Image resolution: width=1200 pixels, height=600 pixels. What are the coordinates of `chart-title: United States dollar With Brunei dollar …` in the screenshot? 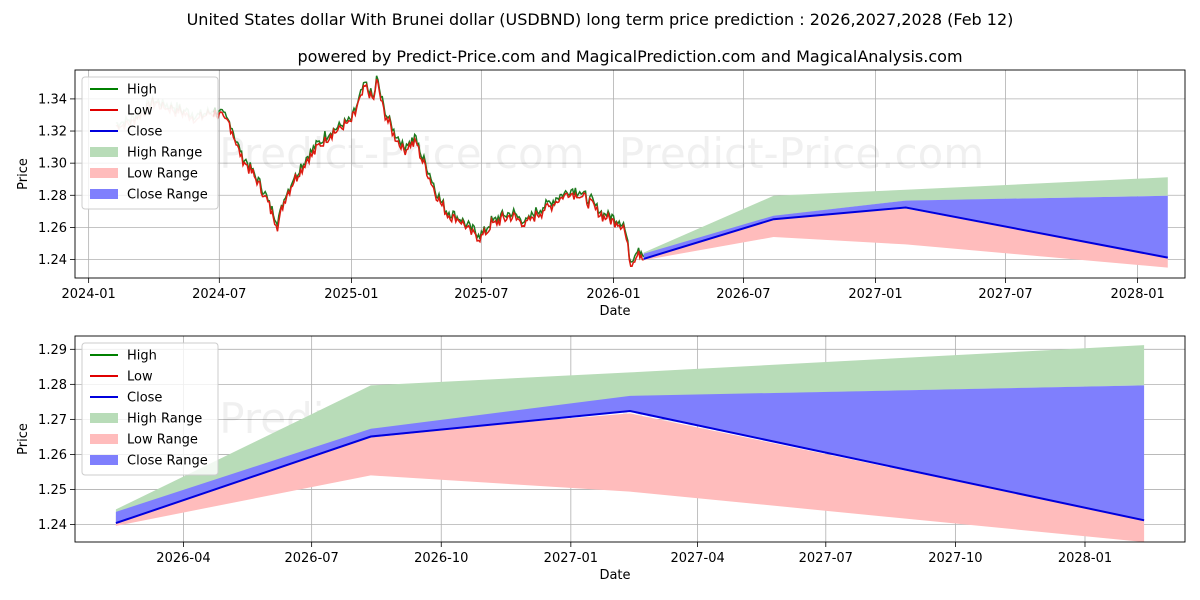 It's located at (600, 19).